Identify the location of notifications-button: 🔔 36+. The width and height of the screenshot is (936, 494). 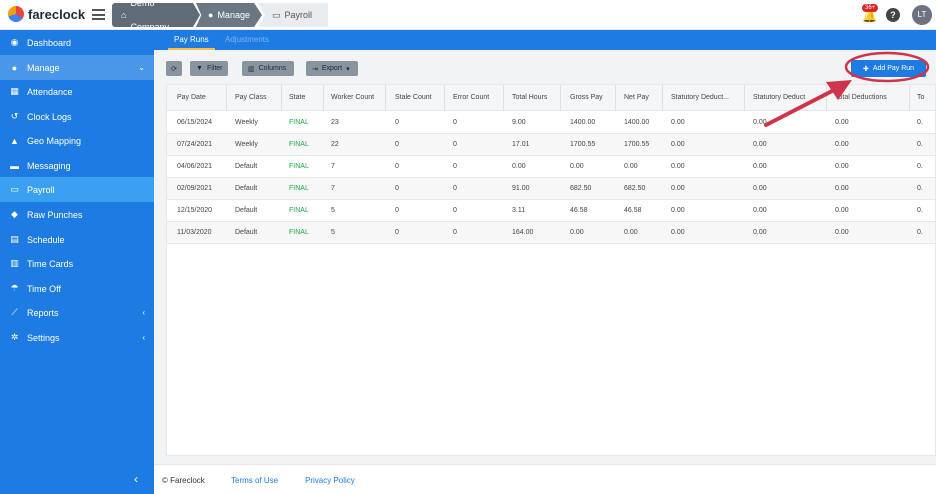
(870, 13).